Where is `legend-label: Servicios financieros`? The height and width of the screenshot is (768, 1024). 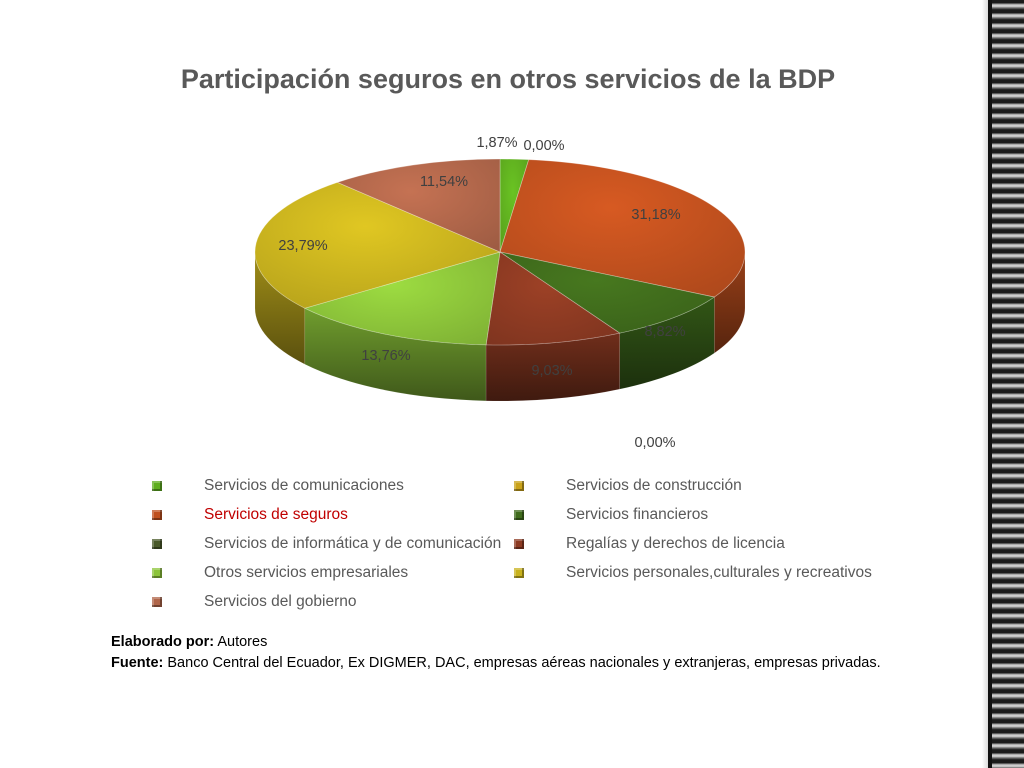
legend-label: Servicios financieros is located at coordinates (637, 514).